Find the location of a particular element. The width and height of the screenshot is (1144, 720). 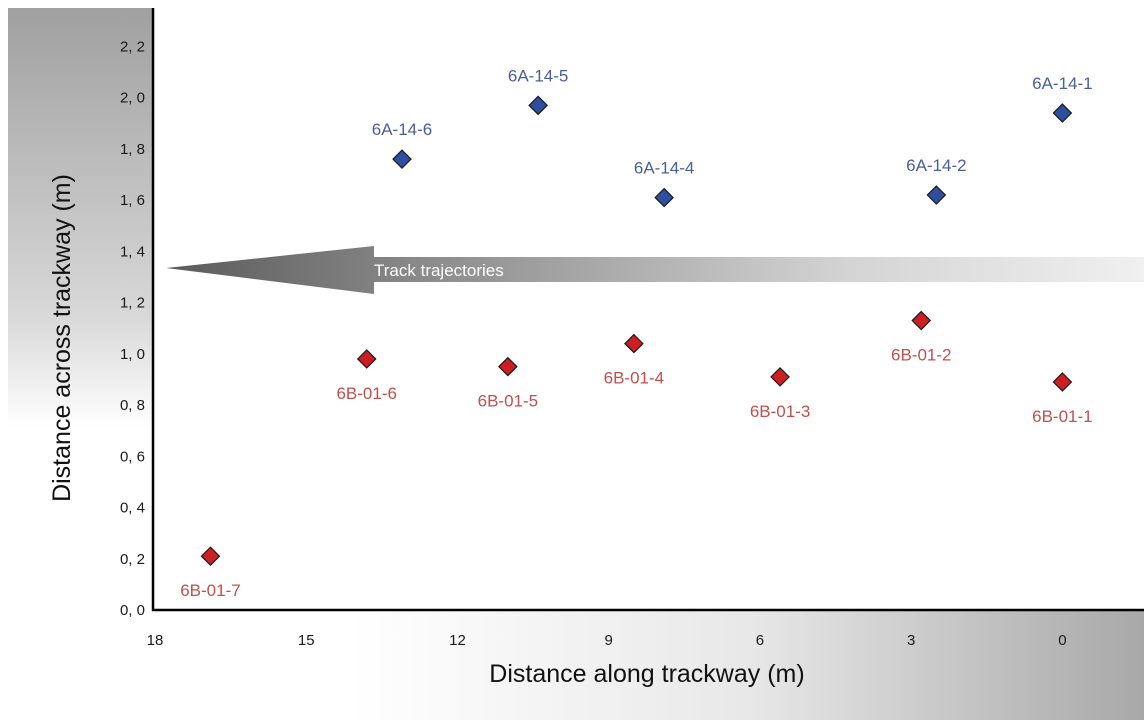

data-point-label: 6A-14-4 is located at coordinates (664, 168).